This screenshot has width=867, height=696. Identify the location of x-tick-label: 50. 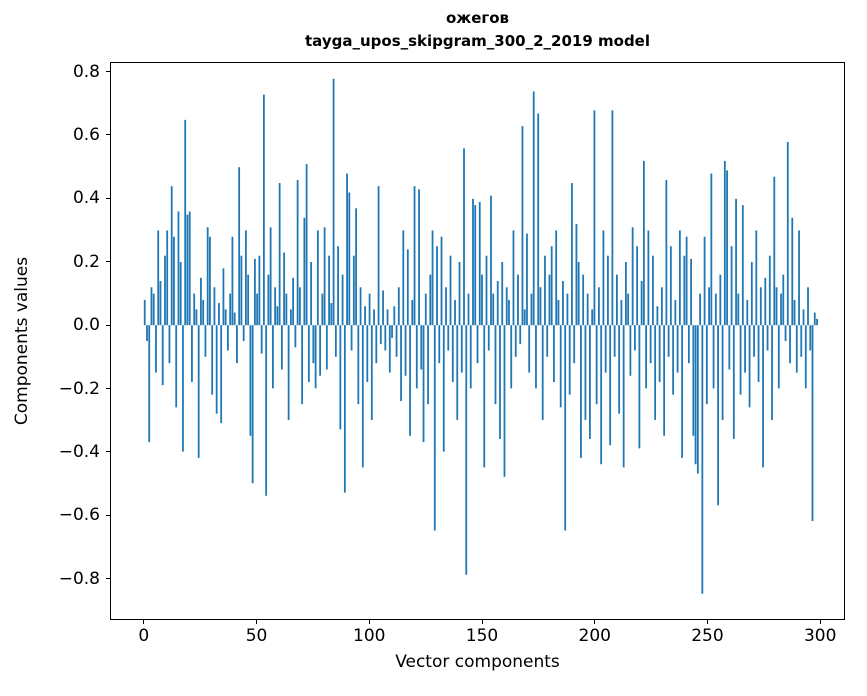
(256, 636).